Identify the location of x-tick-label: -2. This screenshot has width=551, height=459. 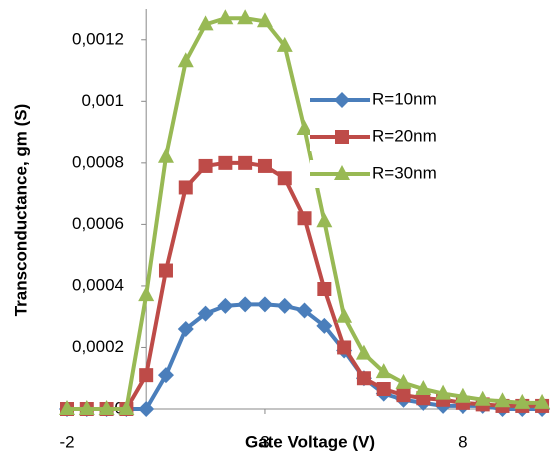
(66, 441).